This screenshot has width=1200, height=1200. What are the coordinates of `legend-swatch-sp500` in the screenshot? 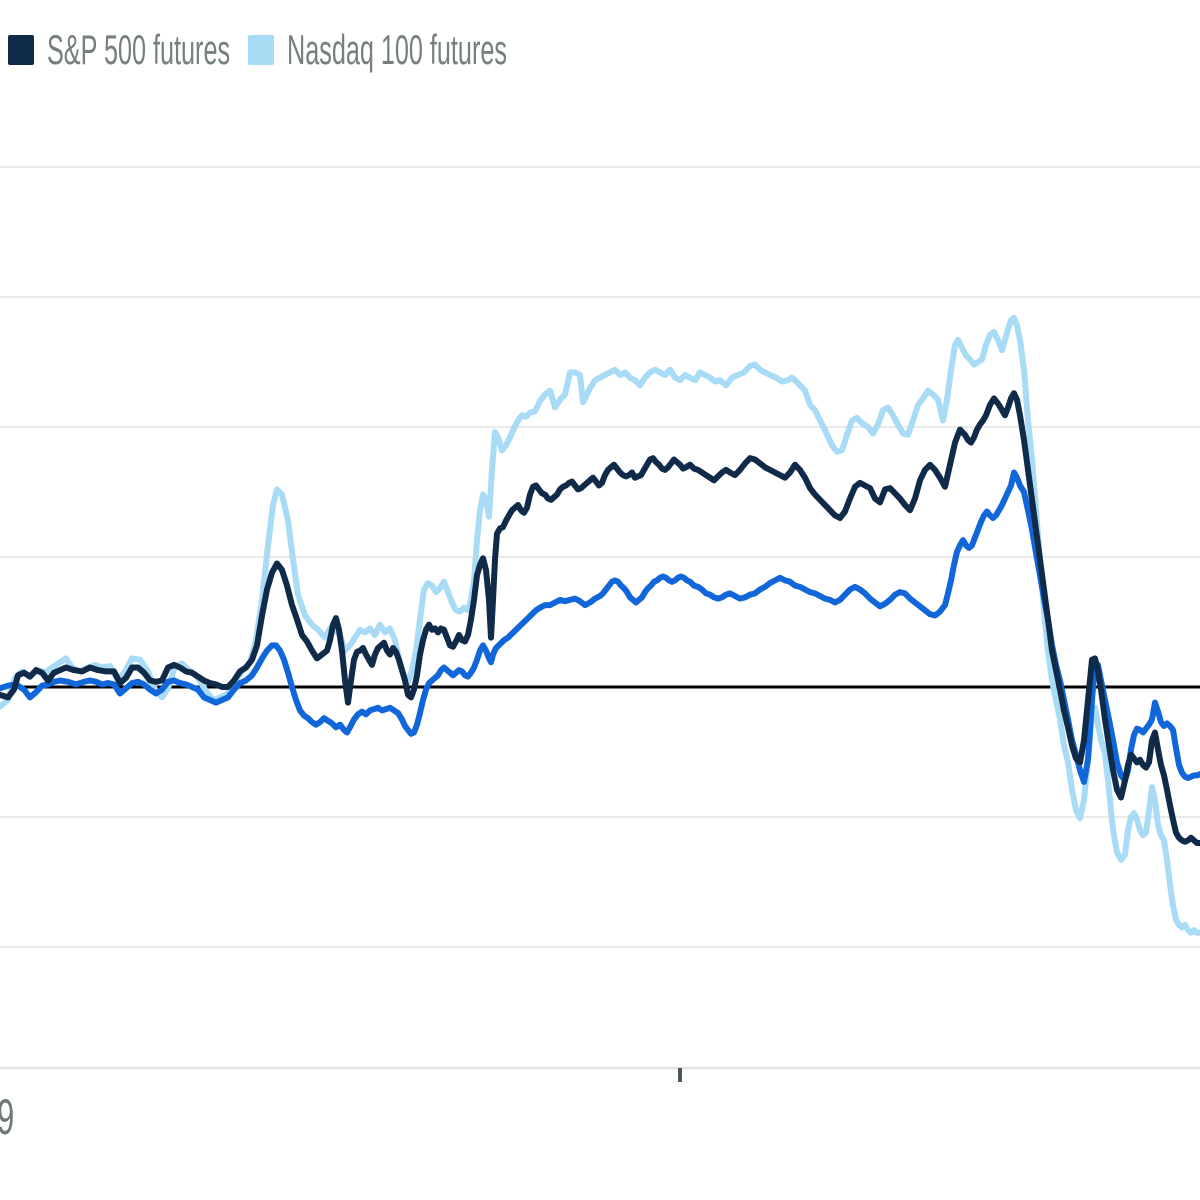 It's located at (21, 50).